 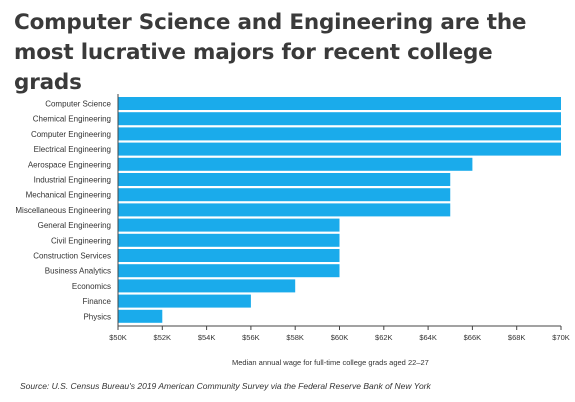 What do you see at coordinates (251, 337) in the screenshot?
I see `x-tick-label: $56K` at bounding box center [251, 337].